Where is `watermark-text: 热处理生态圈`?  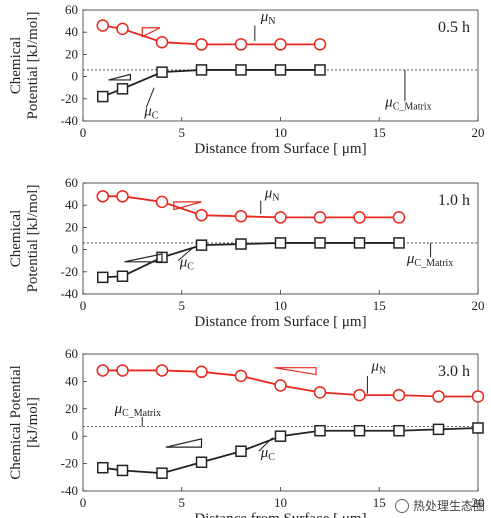
watermark-text: 热处理生态圈 is located at coordinates (448, 506).